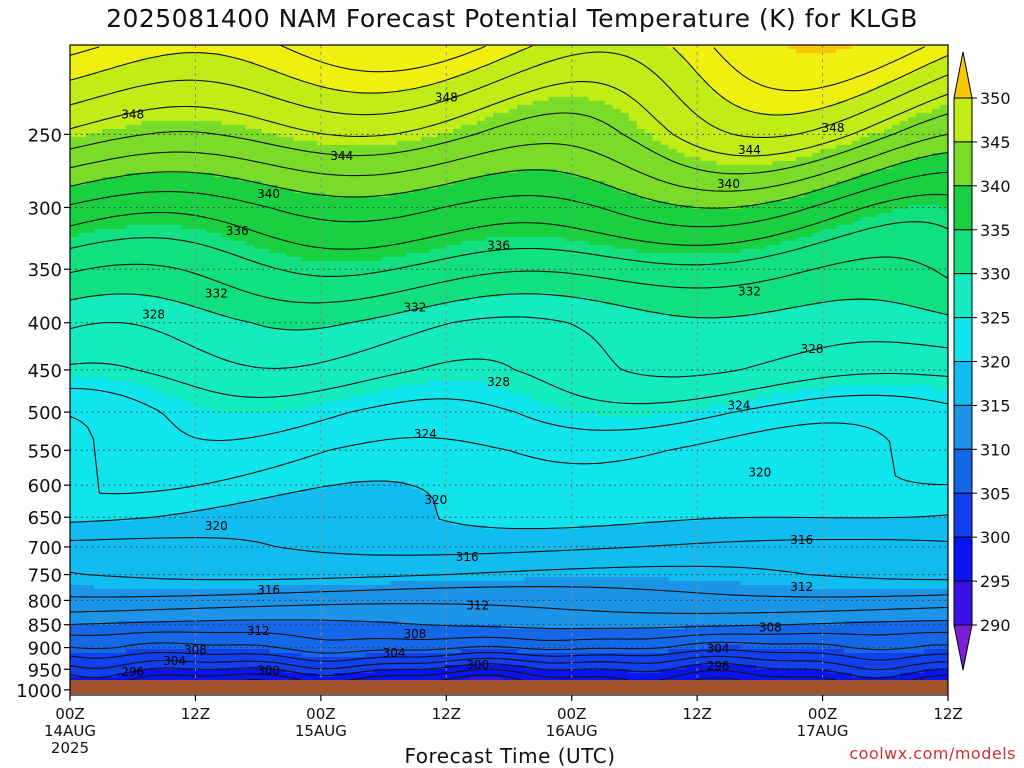  What do you see at coordinates (132, 115) in the screenshot?
I see `contour-label: 348` at bounding box center [132, 115].